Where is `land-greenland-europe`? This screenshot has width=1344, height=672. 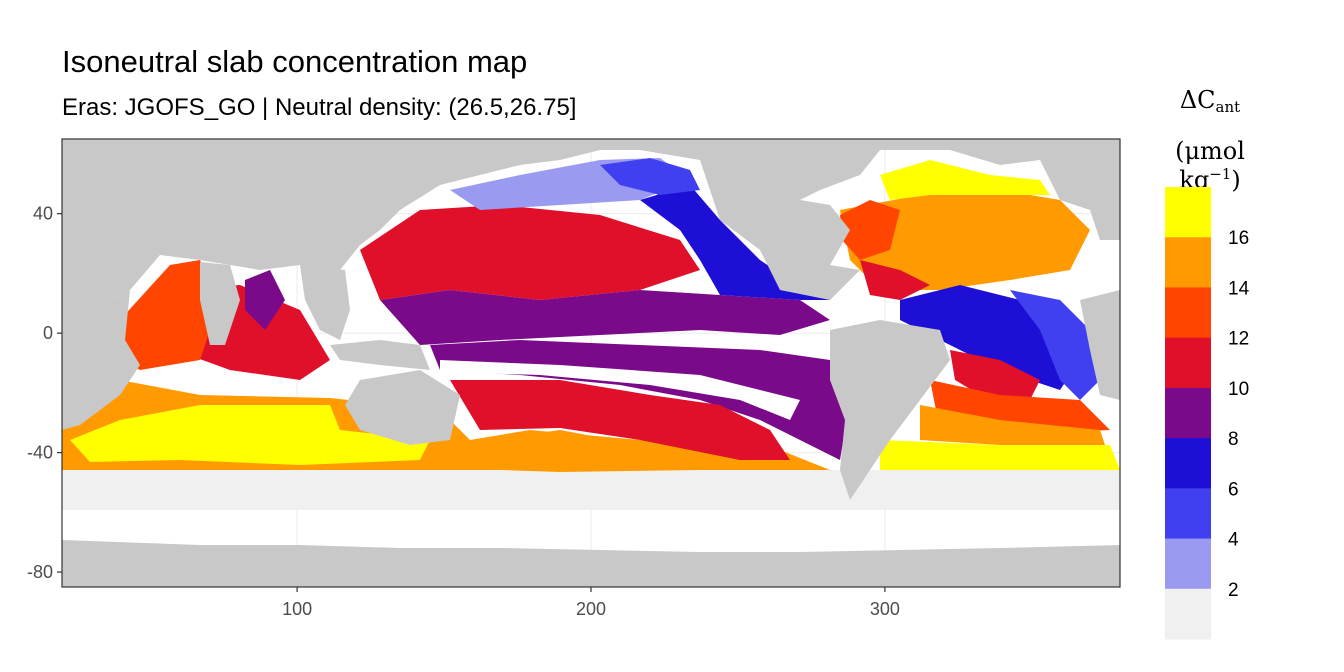
land-greenland-europe is located at coordinates (1080, 195).